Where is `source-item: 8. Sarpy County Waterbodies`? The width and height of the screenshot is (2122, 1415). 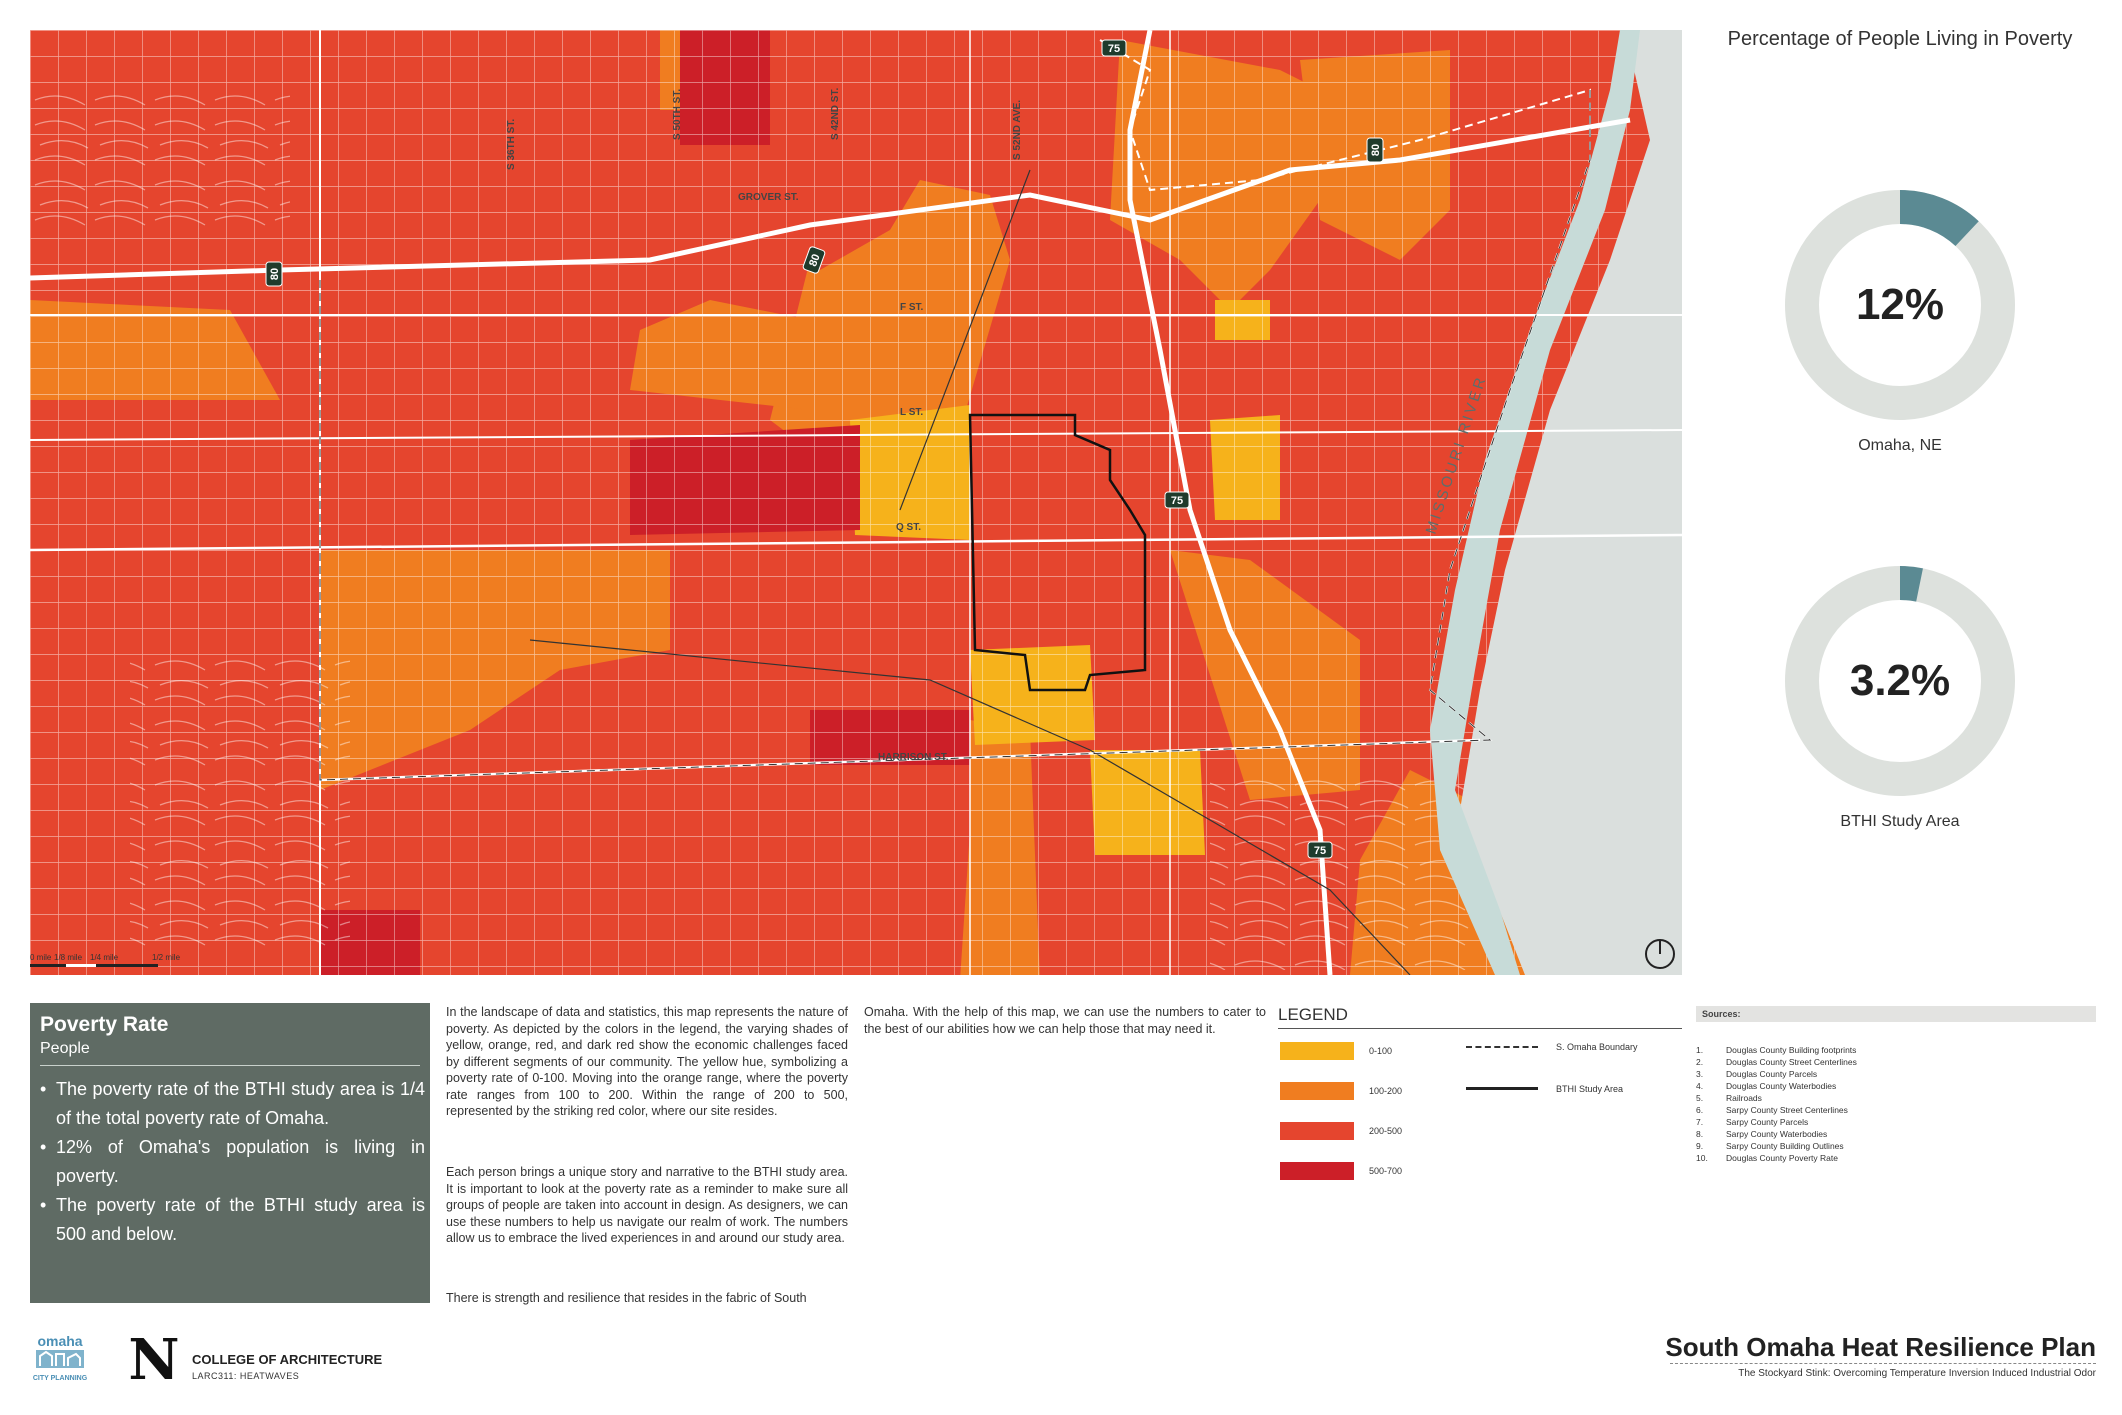
source-item: 8. Sarpy County Waterbodies is located at coordinates (1896, 1134).